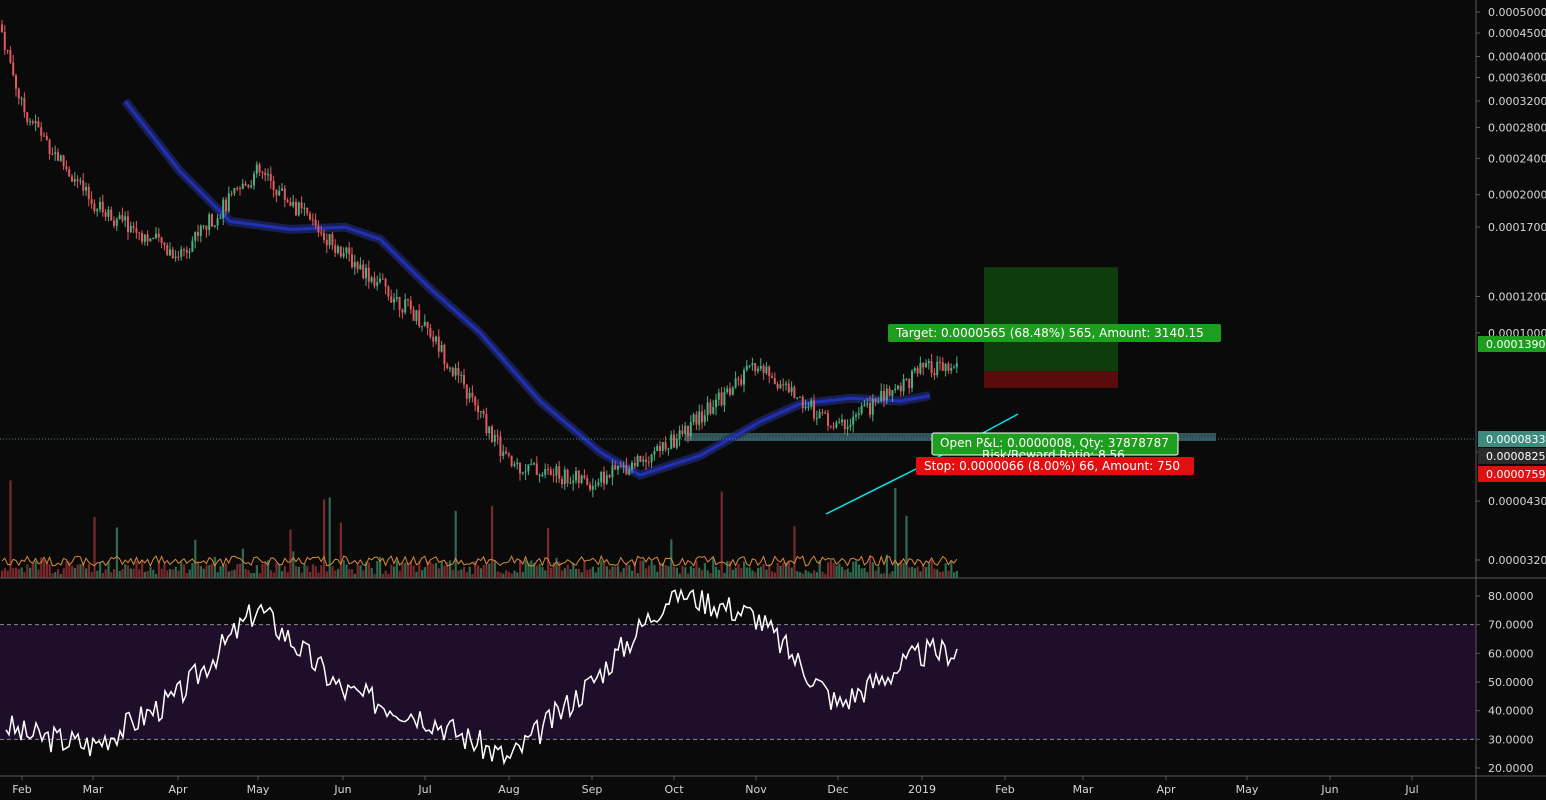 The height and width of the screenshot is (800, 1546). What do you see at coordinates (1516, 456) in the screenshot?
I see `price-badge-label: 0.0000825` at bounding box center [1516, 456].